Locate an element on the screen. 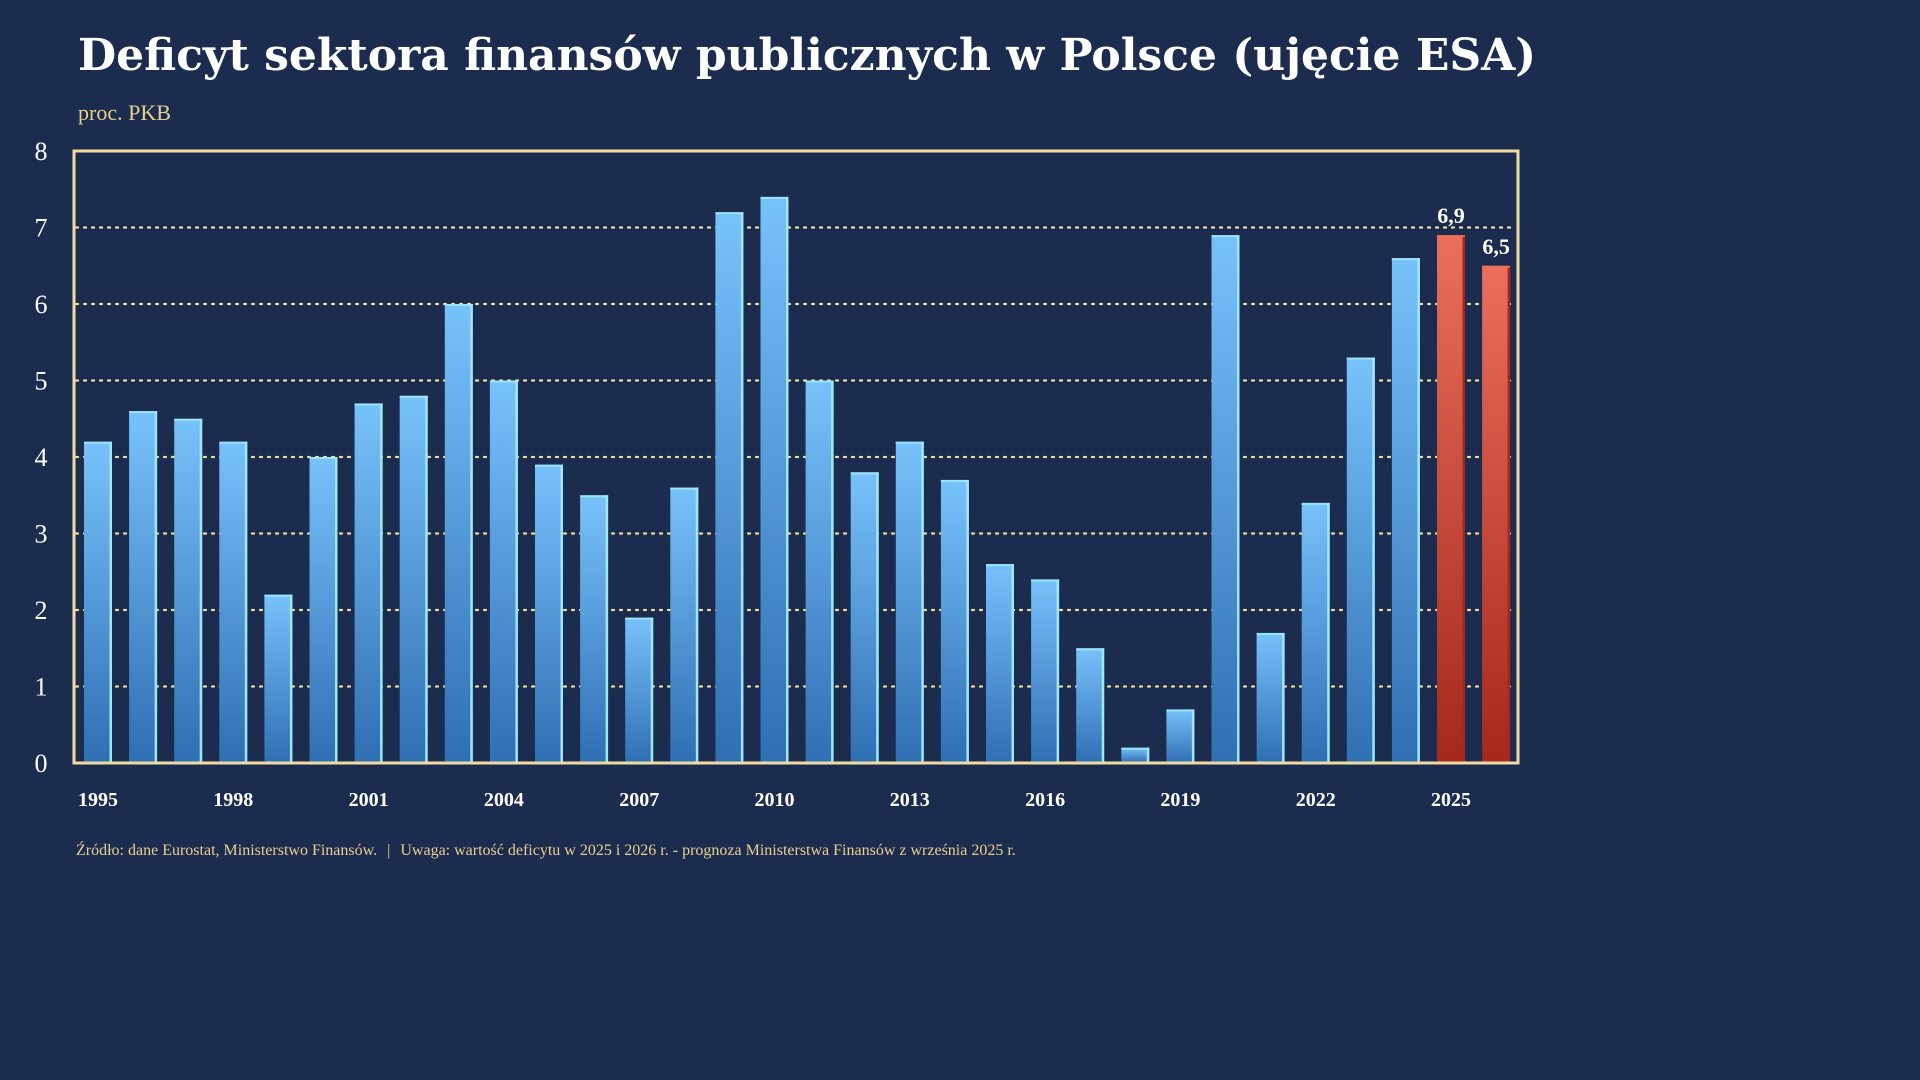 Image resolution: width=1920 pixels, height=1080 pixels. bar-forecast-2026 is located at coordinates (1496, 514).